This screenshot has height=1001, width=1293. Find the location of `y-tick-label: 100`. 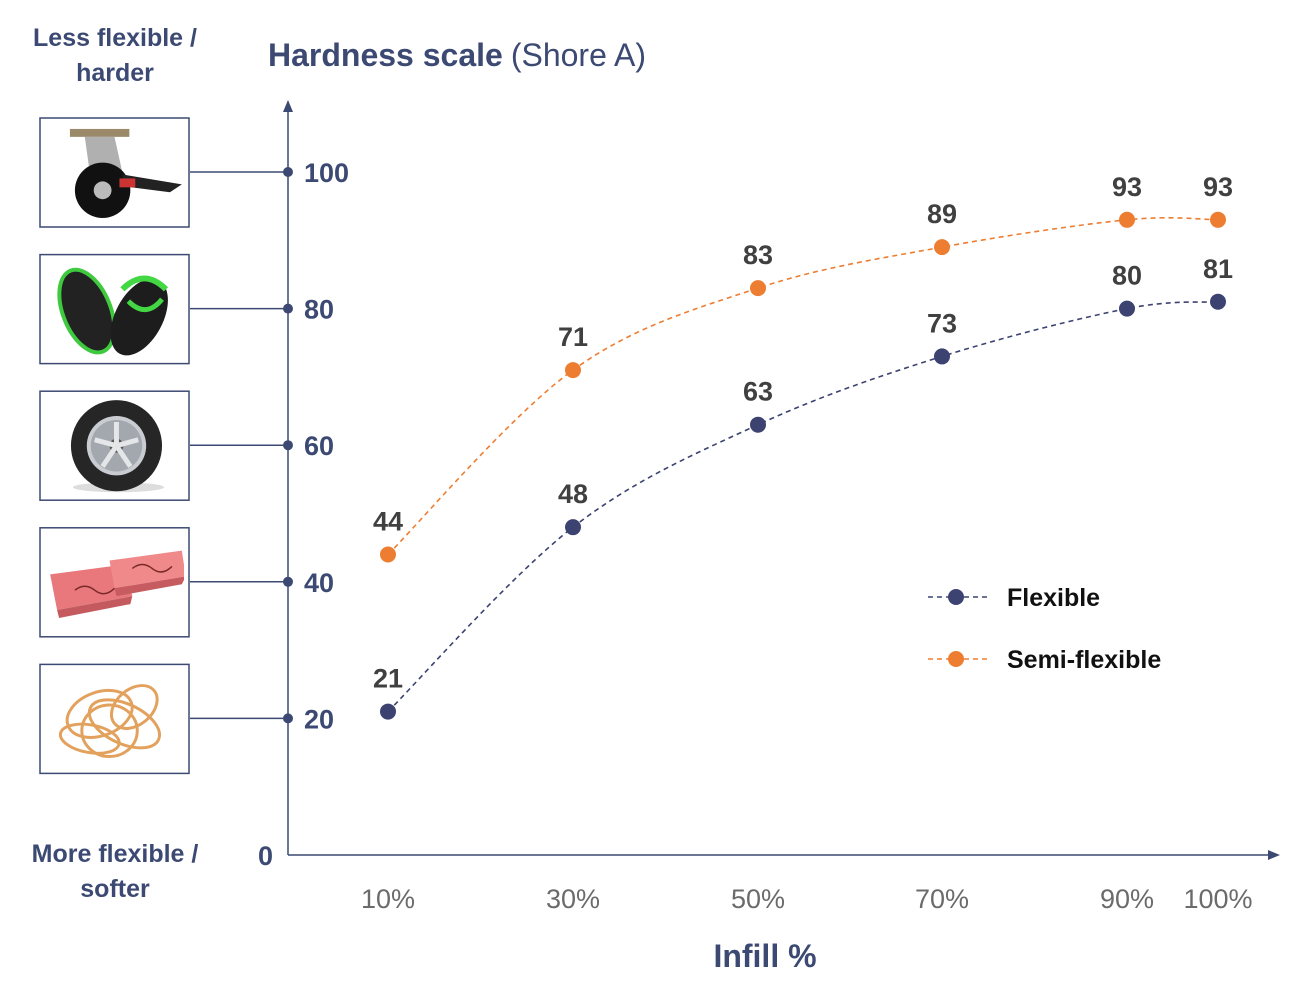

y-tick-label: 100 is located at coordinates (326, 173).